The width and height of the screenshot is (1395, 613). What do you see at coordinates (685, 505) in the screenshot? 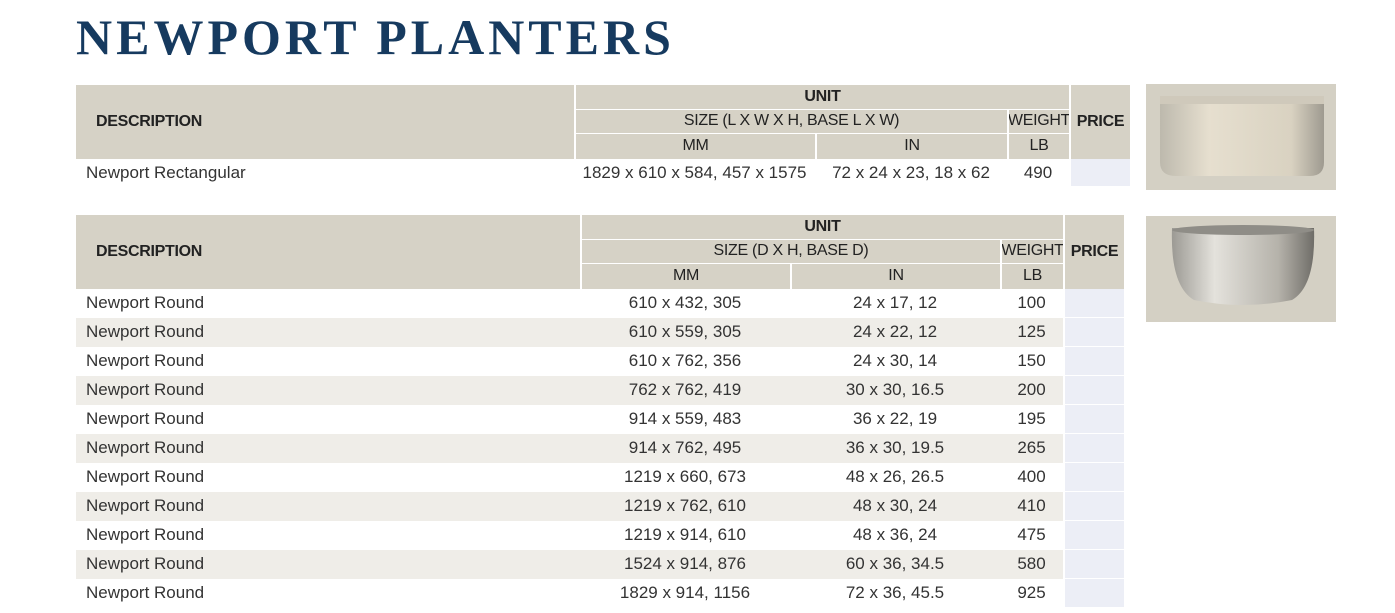
I see `row-size-mm: 1219 x 762, 610` at bounding box center [685, 505].